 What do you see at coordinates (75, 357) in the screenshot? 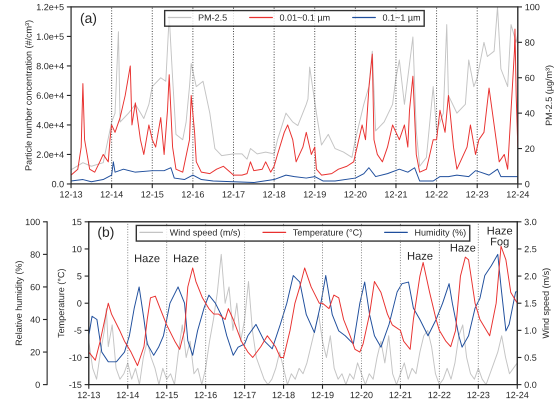
I see `y-tick-label: -10` at bounding box center [75, 357].